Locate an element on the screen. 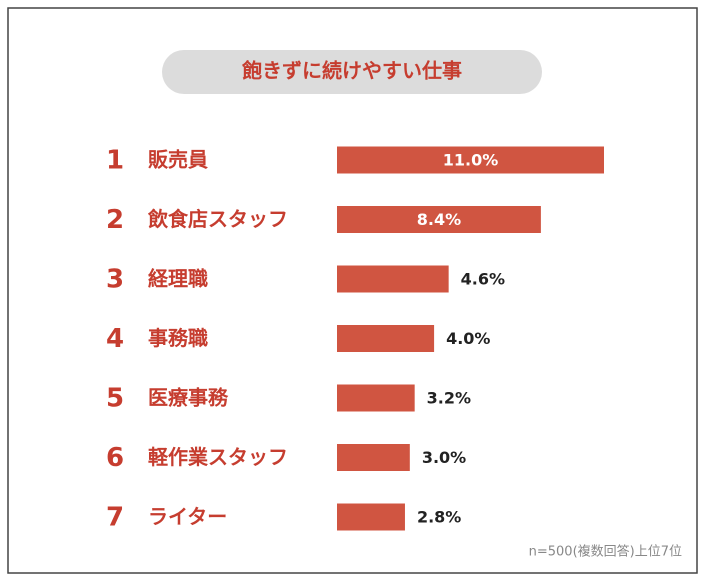 The width and height of the screenshot is (705, 582). title-pill is located at coordinates (352, 72).